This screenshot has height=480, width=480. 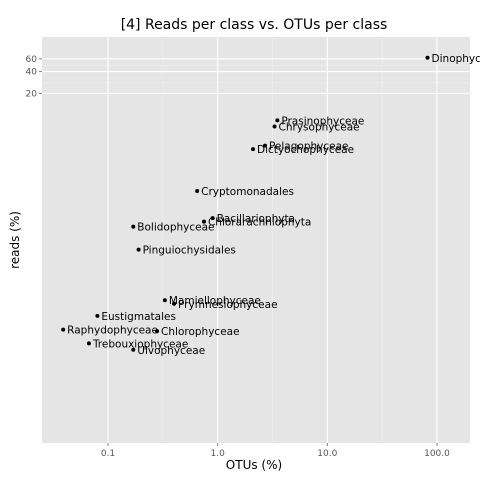 What do you see at coordinates (275, 451) in the screenshot?
I see `x-axis-ticks: 0.1 1.0 10.0 100.0` at bounding box center [275, 451].